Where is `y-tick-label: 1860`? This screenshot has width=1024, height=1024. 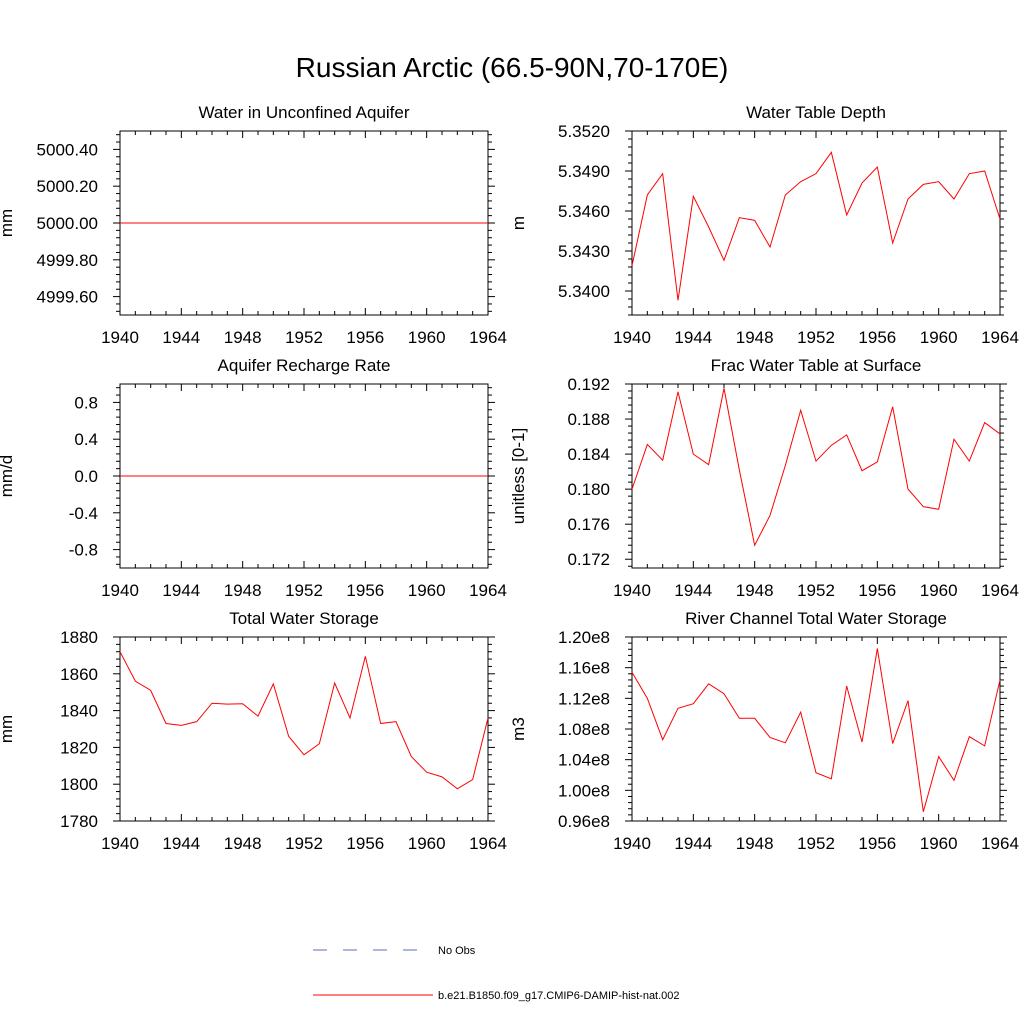
y-tick-label: 1860 is located at coordinates (79, 674).